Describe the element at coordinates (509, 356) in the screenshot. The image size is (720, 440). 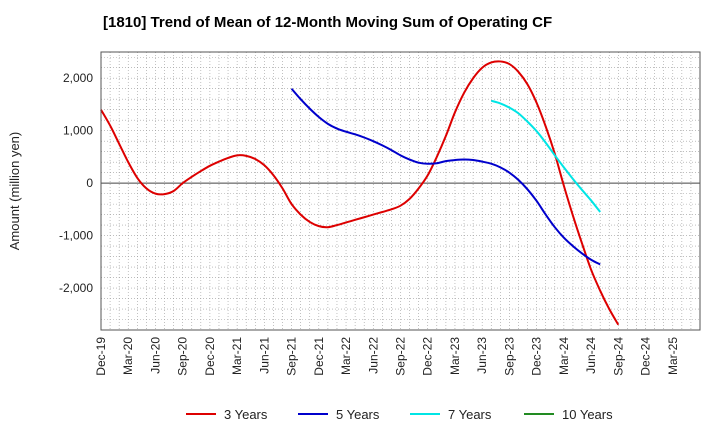
I see `x-tick-label: Sep-23` at that location.